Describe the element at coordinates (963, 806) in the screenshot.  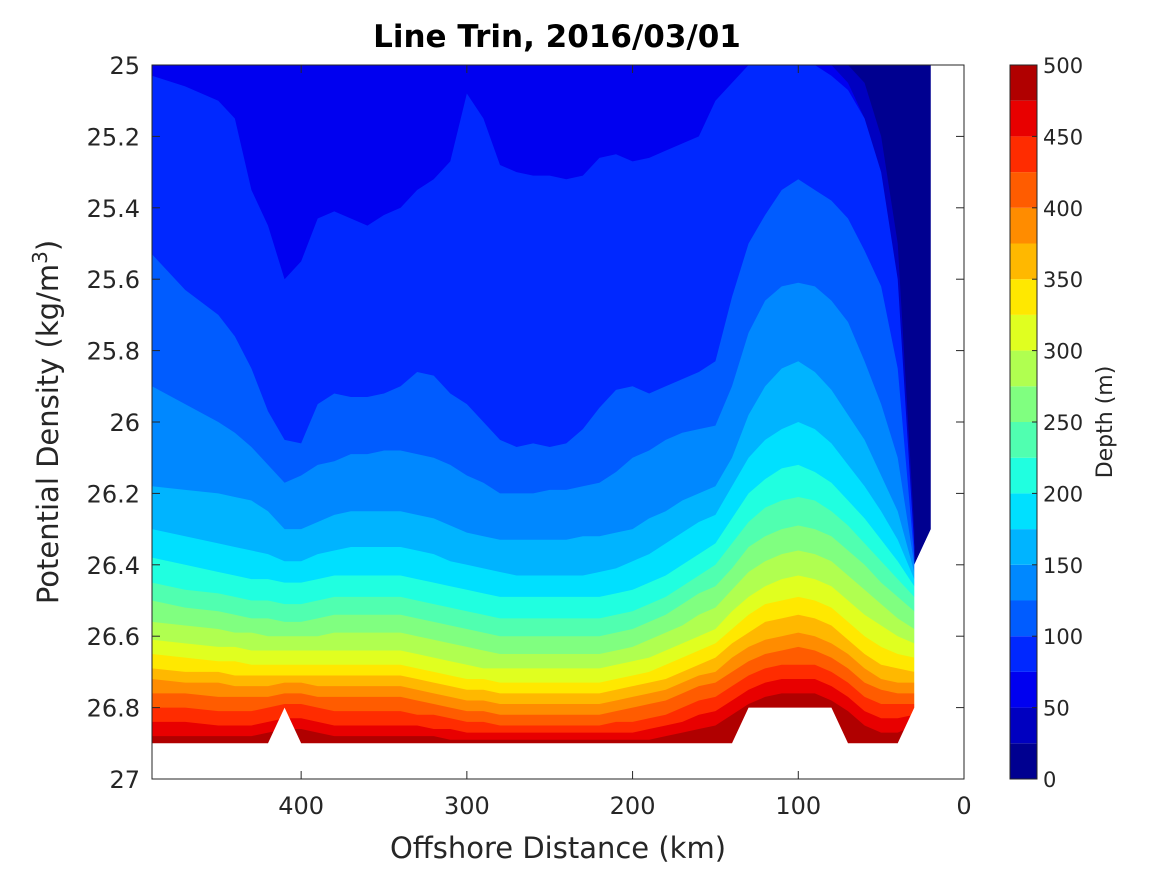
I see `x-tick-label: 0` at that location.